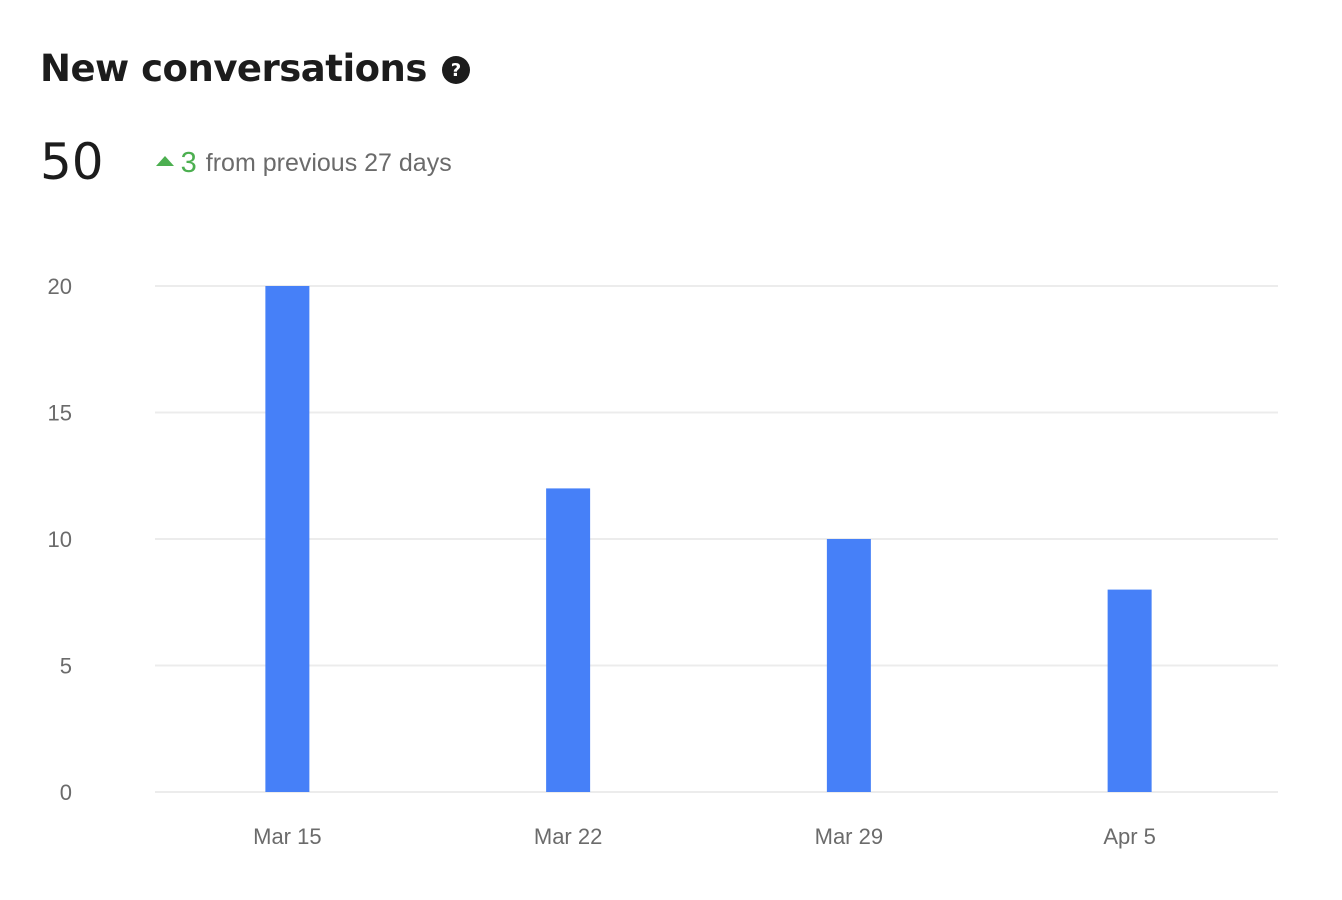 The width and height of the screenshot is (1342, 900). I want to click on delta-value: 3, so click(188, 162).